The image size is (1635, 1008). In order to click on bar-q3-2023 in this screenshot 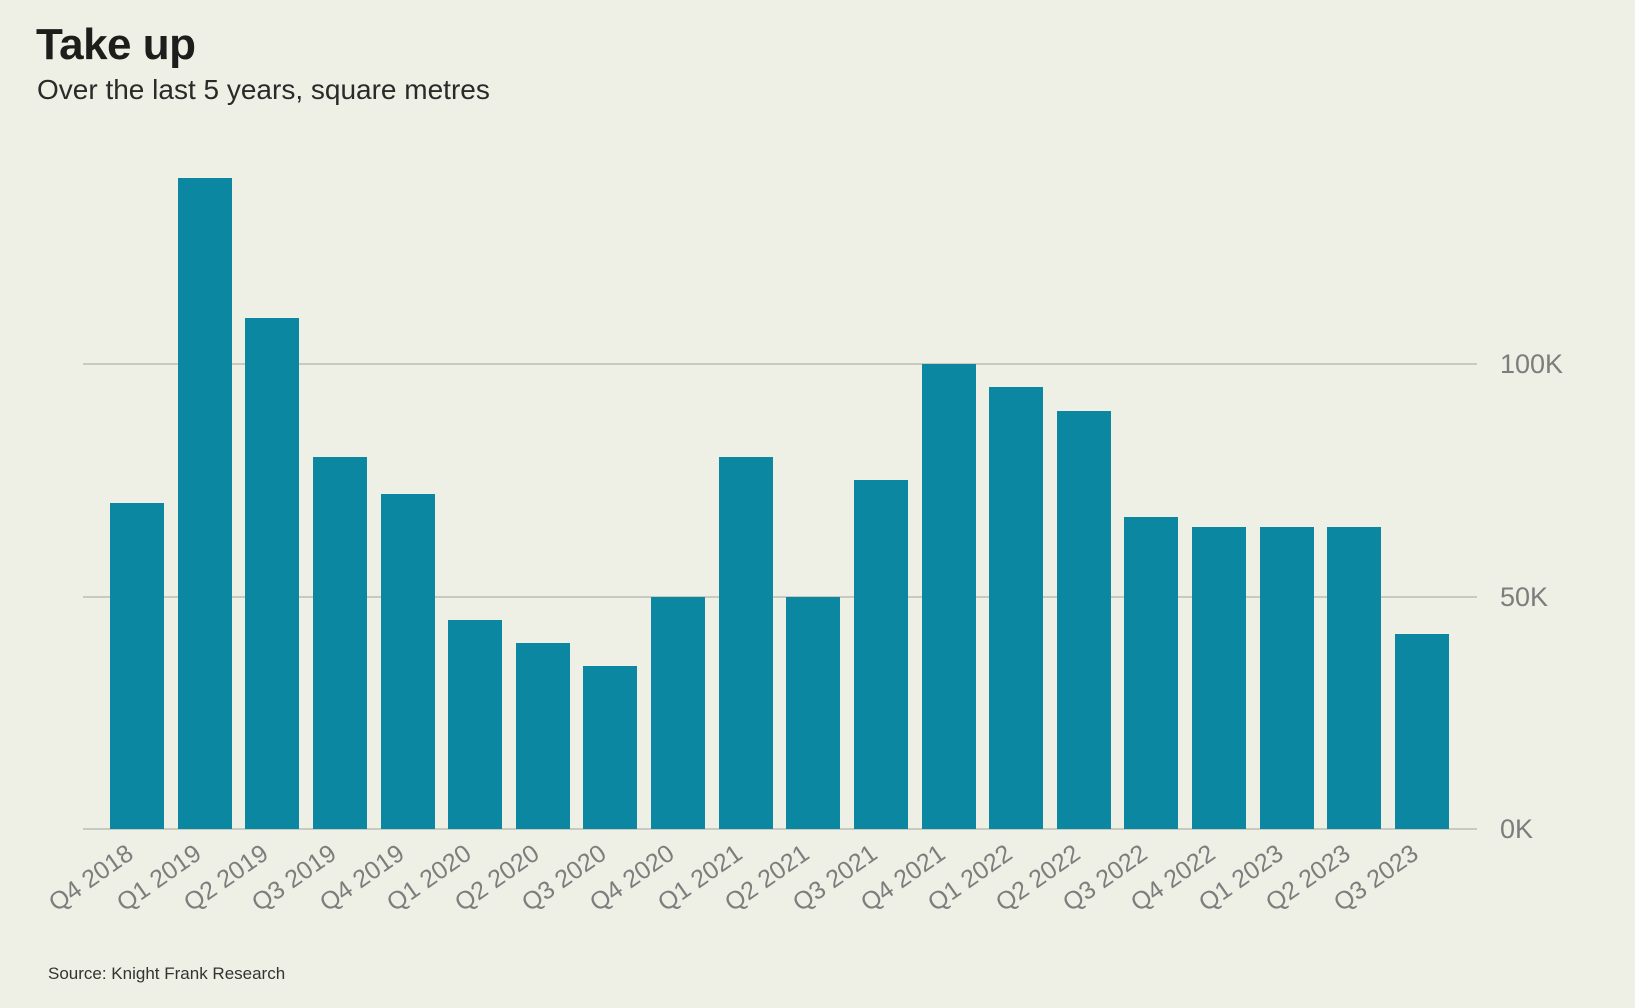, I will do `click(1422, 731)`.